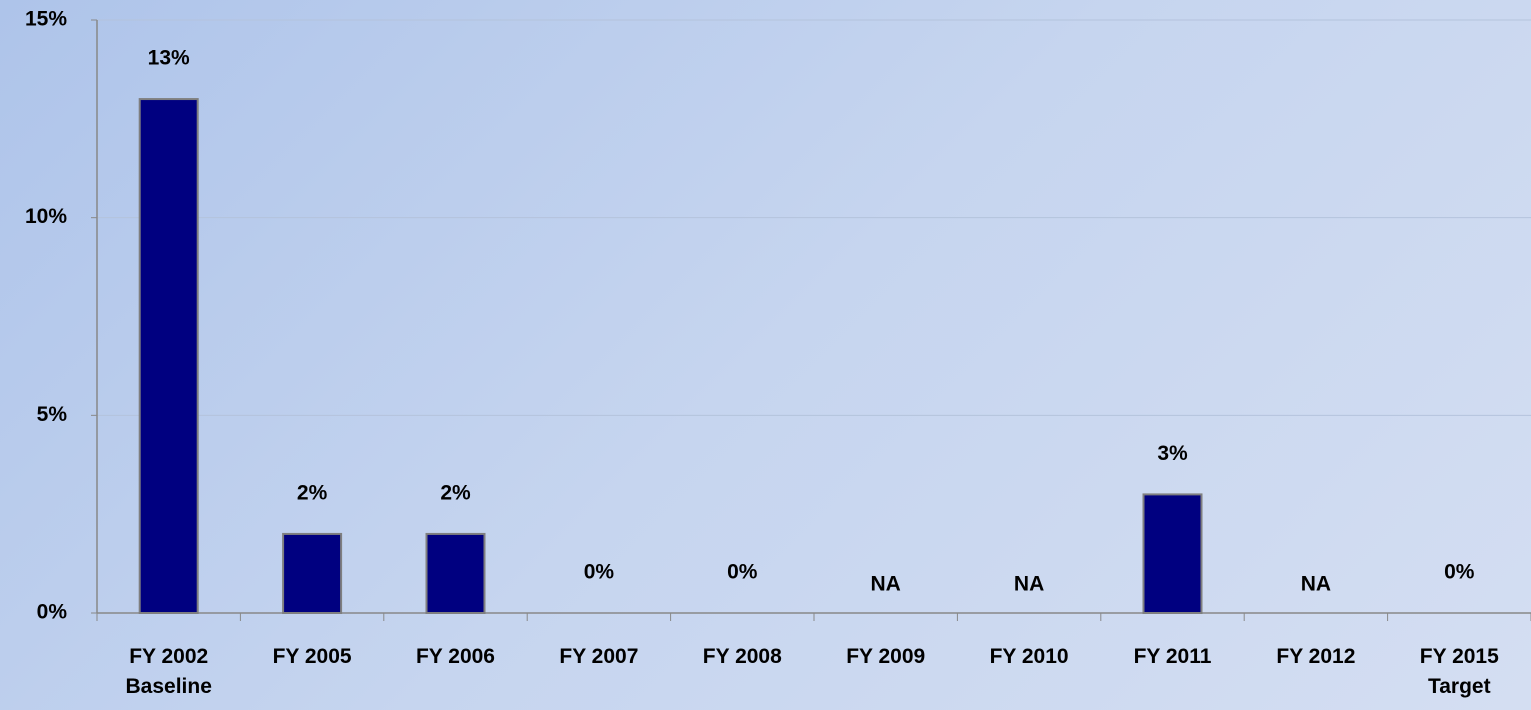  Describe the element at coordinates (1172, 453) in the screenshot. I see `data-label: 3%` at that location.